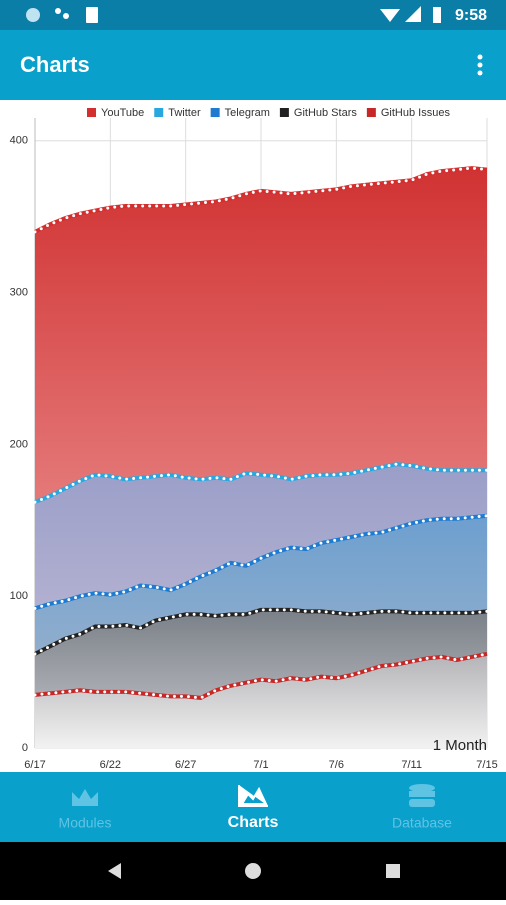  I want to click on x-tick-label: 6/27, so click(185, 765).